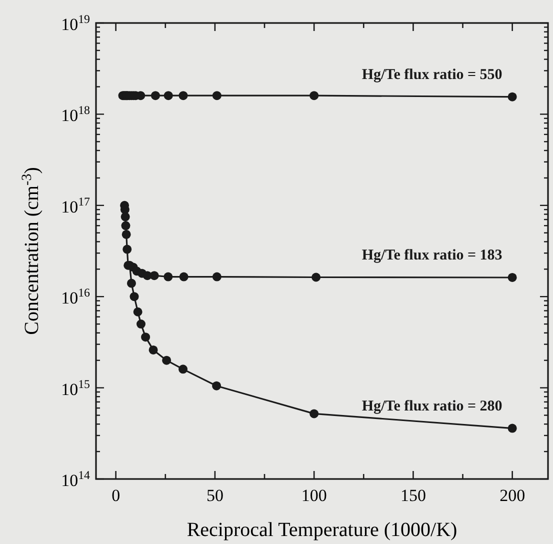 The image size is (553, 544). I want to click on y-tick-label: 10$^{16}$, so click(75, 297).